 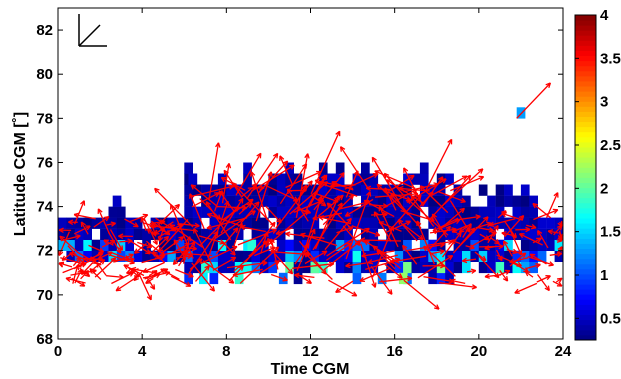 What do you see at coordinates (44, 251) in the screenshot?
I see `y-tick-label: 72` at bounding box center [44, 251].